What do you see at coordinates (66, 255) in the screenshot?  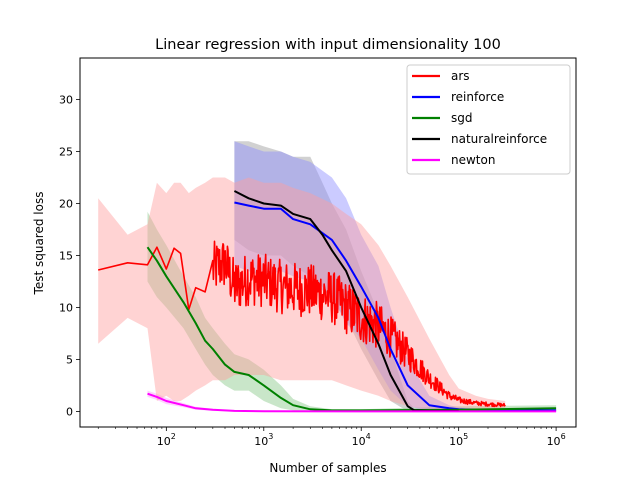 I see `y-tick-label: 15` at bounding box center [66, 255].